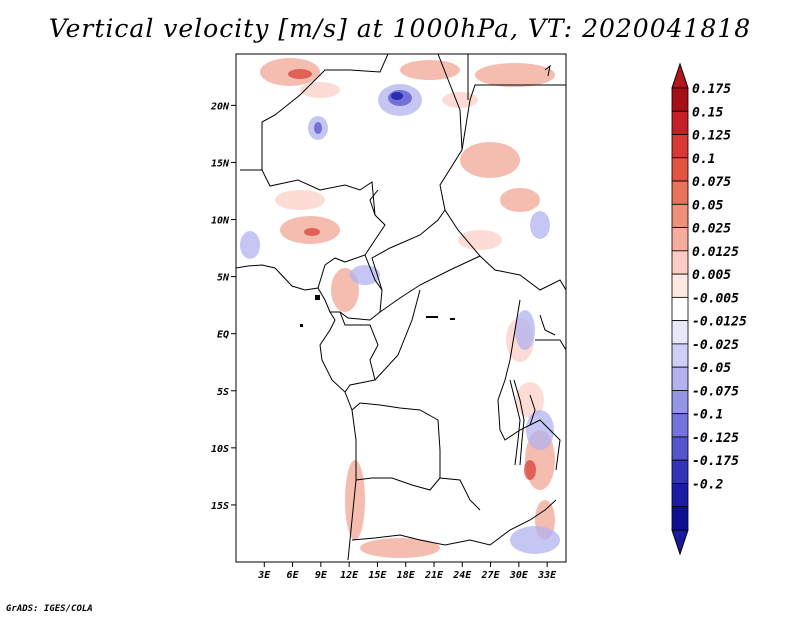 Image resolution: width=800 pixels, height=618 pixels. What do you see at coordinates (703, 159) in the screenshot?
I see `colorbar-label: 0.1` at bounding box center [703, 159].